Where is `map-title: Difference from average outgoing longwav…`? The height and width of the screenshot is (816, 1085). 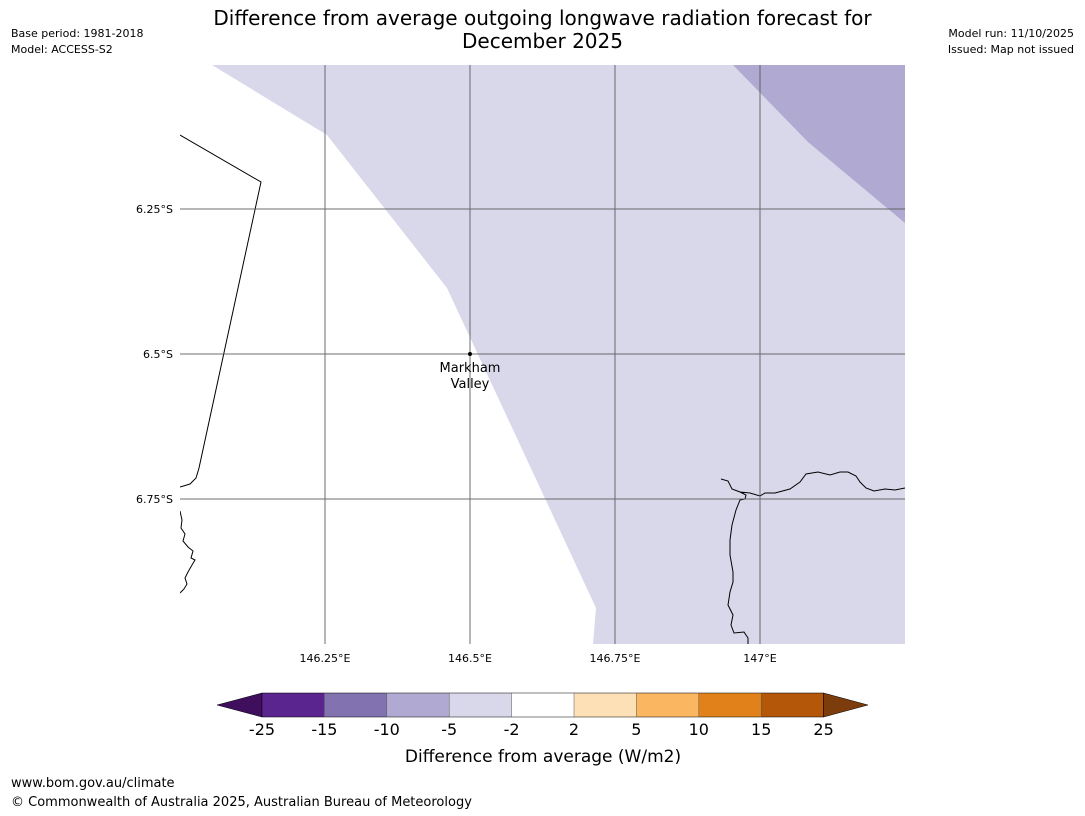 map-title: Difference from average outgoing longwav… is located at coordinates (542, 30).